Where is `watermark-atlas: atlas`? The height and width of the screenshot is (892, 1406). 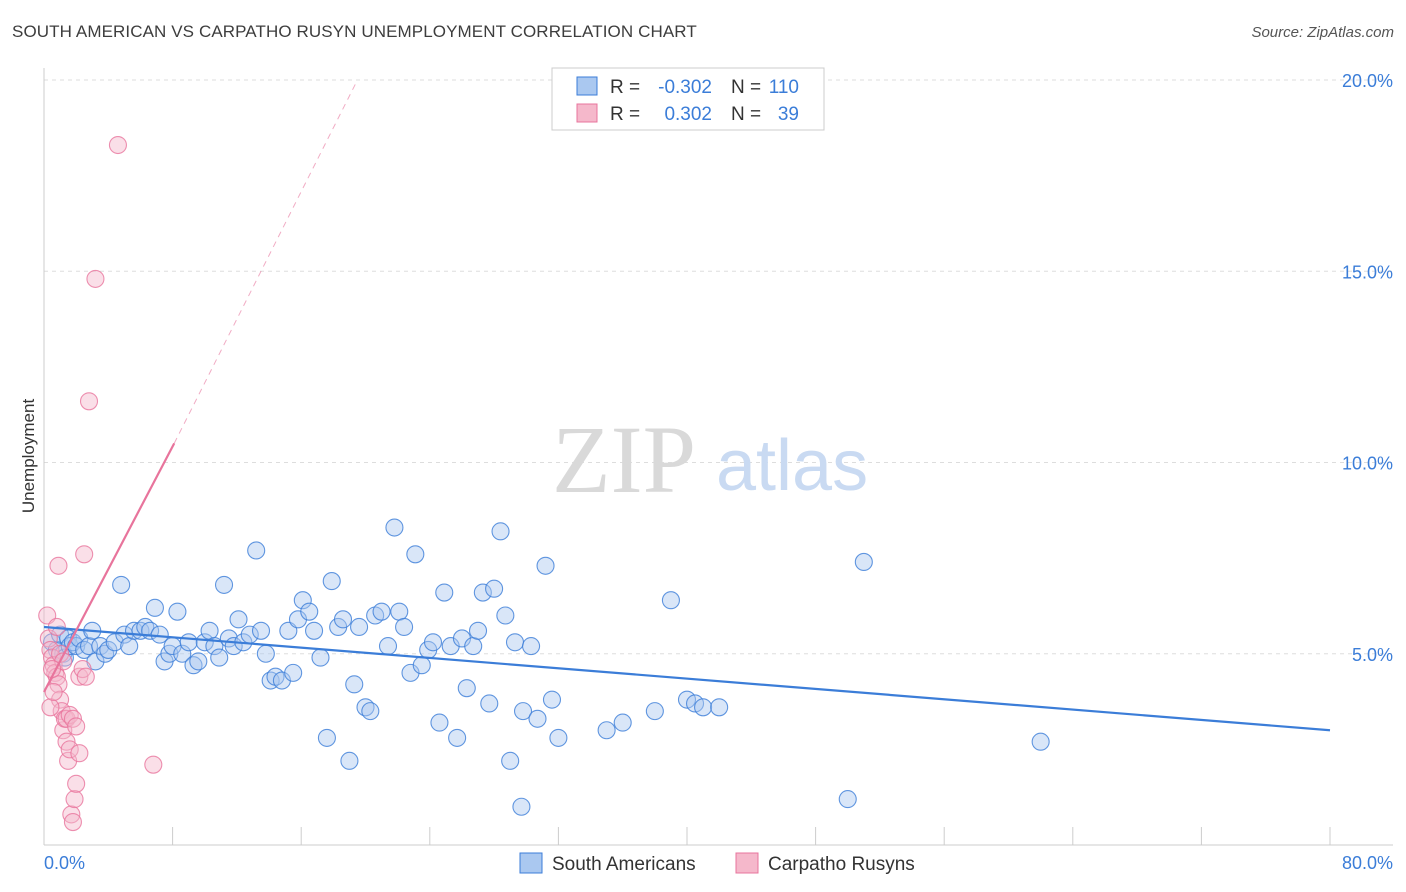
watermark-atlas: atlas is located at coordinates (792, 466).